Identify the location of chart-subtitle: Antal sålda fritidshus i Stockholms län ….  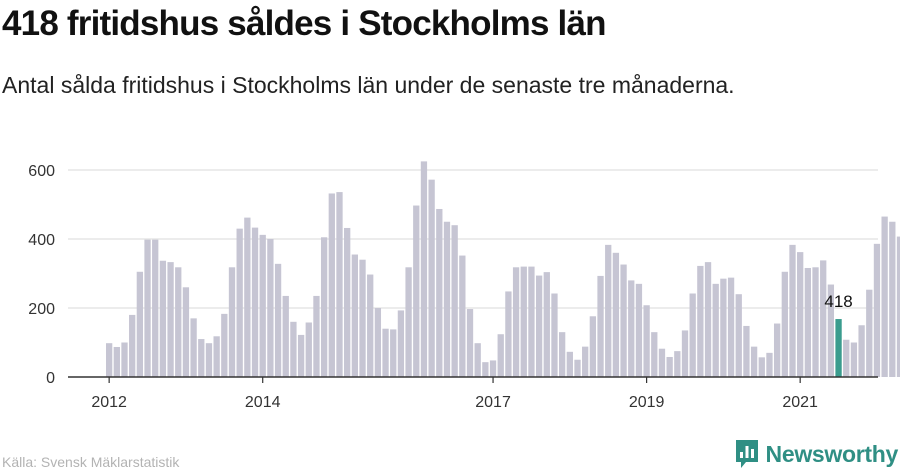
(368, 85).